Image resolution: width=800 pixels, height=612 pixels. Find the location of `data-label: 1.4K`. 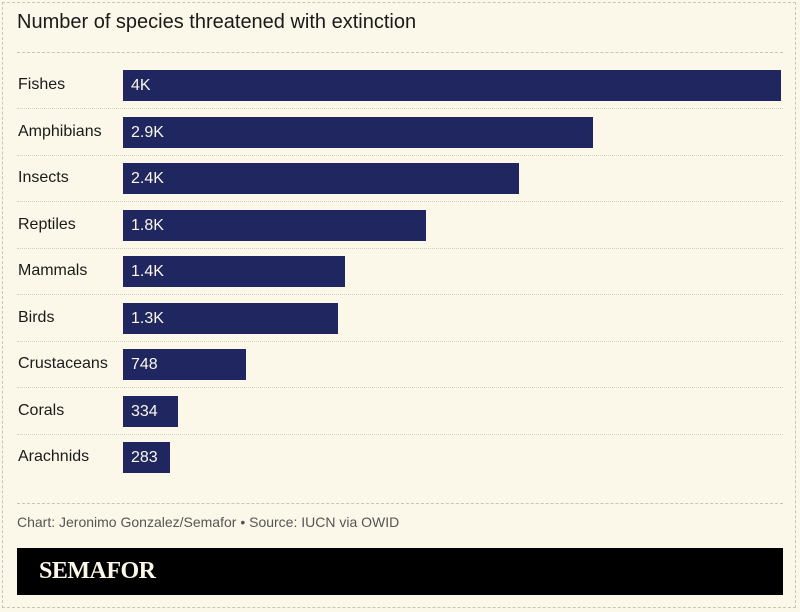

data-label: 1.4K is located at coordinates (147, 271).